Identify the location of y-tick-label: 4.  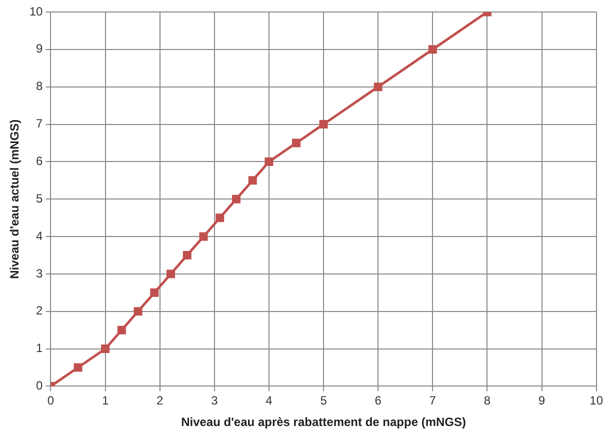
(40, 235).